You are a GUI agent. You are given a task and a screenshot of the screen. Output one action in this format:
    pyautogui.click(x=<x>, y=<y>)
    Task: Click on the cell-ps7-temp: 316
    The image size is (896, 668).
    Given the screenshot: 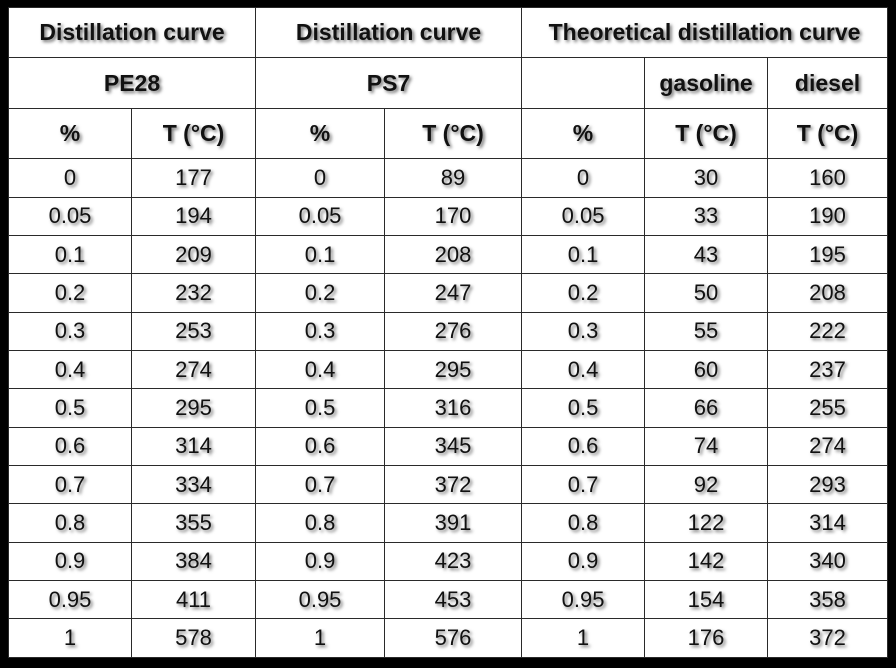 What is the action you would take?
    pyautogui.click(x=453, y=408)
    